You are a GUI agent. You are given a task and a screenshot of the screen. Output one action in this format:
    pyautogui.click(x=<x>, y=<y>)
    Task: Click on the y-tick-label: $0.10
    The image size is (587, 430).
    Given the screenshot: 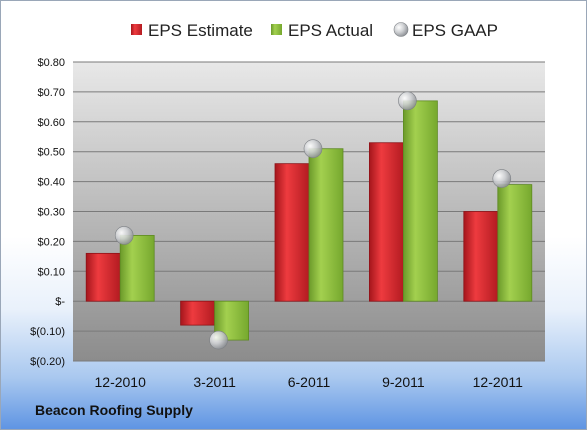 What is the action you would take?
    pyautogui.click(x=51, y=272)
    